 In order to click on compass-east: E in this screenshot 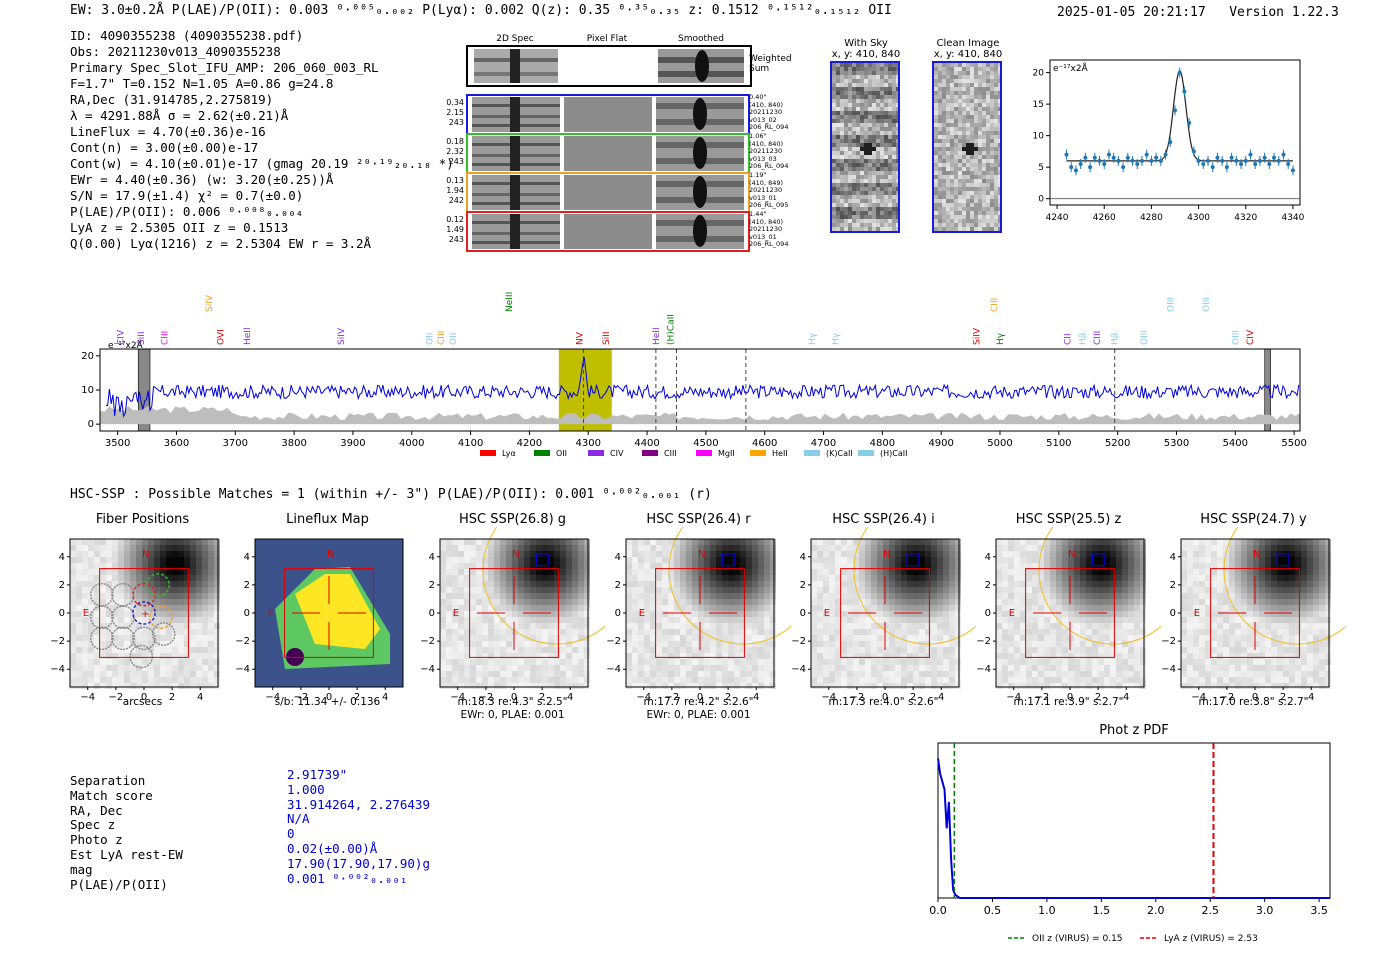, I will do `click(642, 613)`.